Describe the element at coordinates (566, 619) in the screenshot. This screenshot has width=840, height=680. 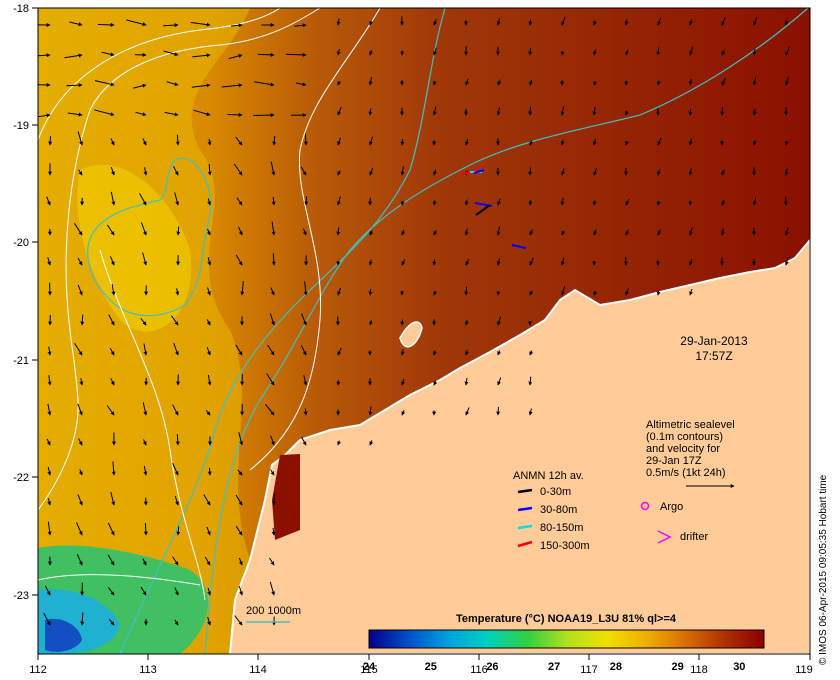
I see `colorbar-title: Temperature (°C) NOAA19_L3U 81% ql>=4` at that location.